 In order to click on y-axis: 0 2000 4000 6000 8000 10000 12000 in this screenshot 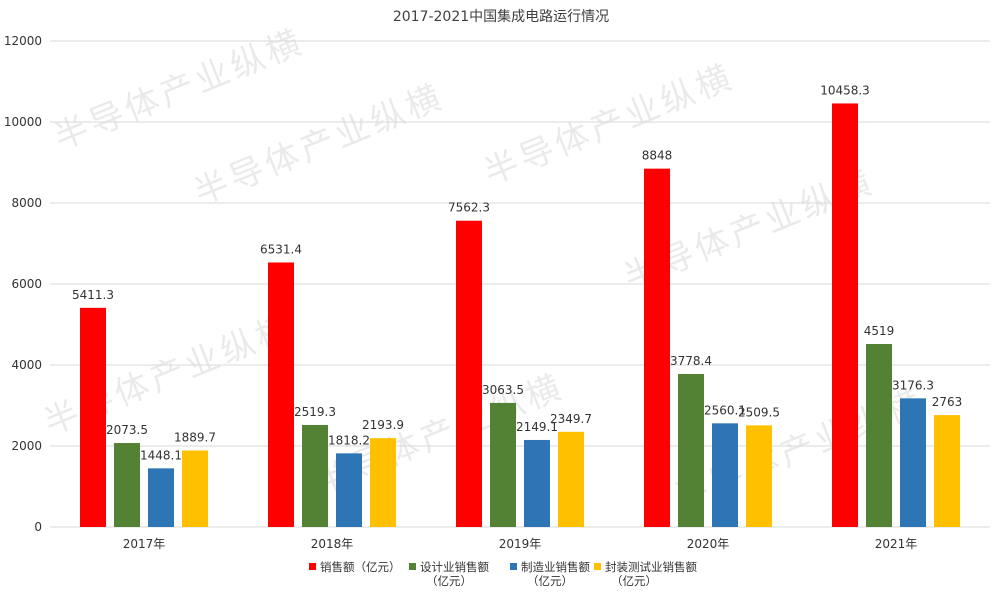, I will do `click(23, 284)`.